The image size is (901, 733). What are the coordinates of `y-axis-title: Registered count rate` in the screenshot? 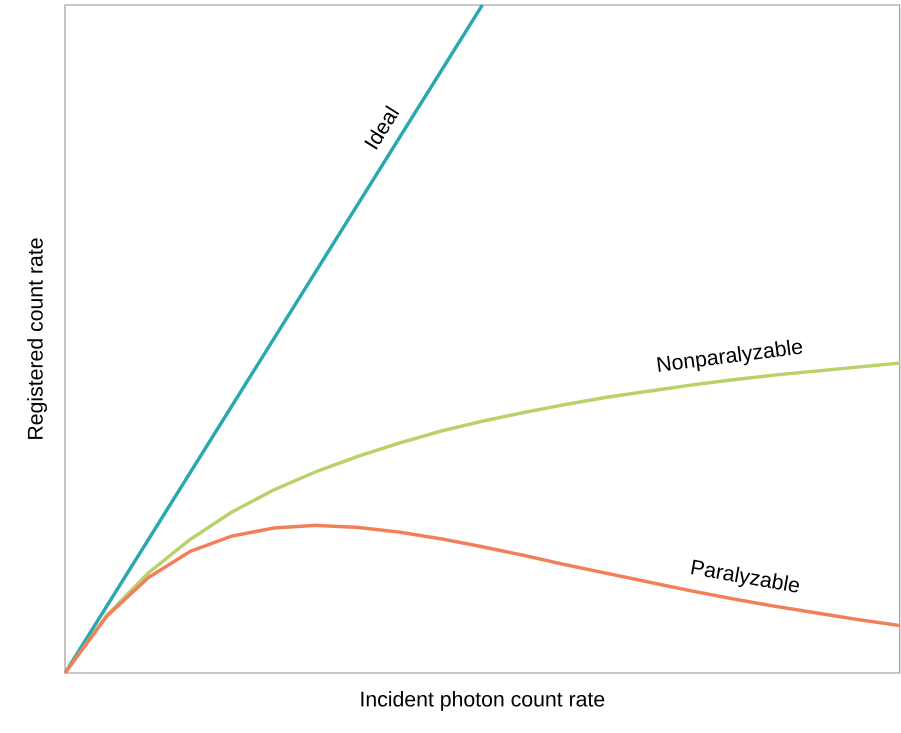 It's located at (37, 338).